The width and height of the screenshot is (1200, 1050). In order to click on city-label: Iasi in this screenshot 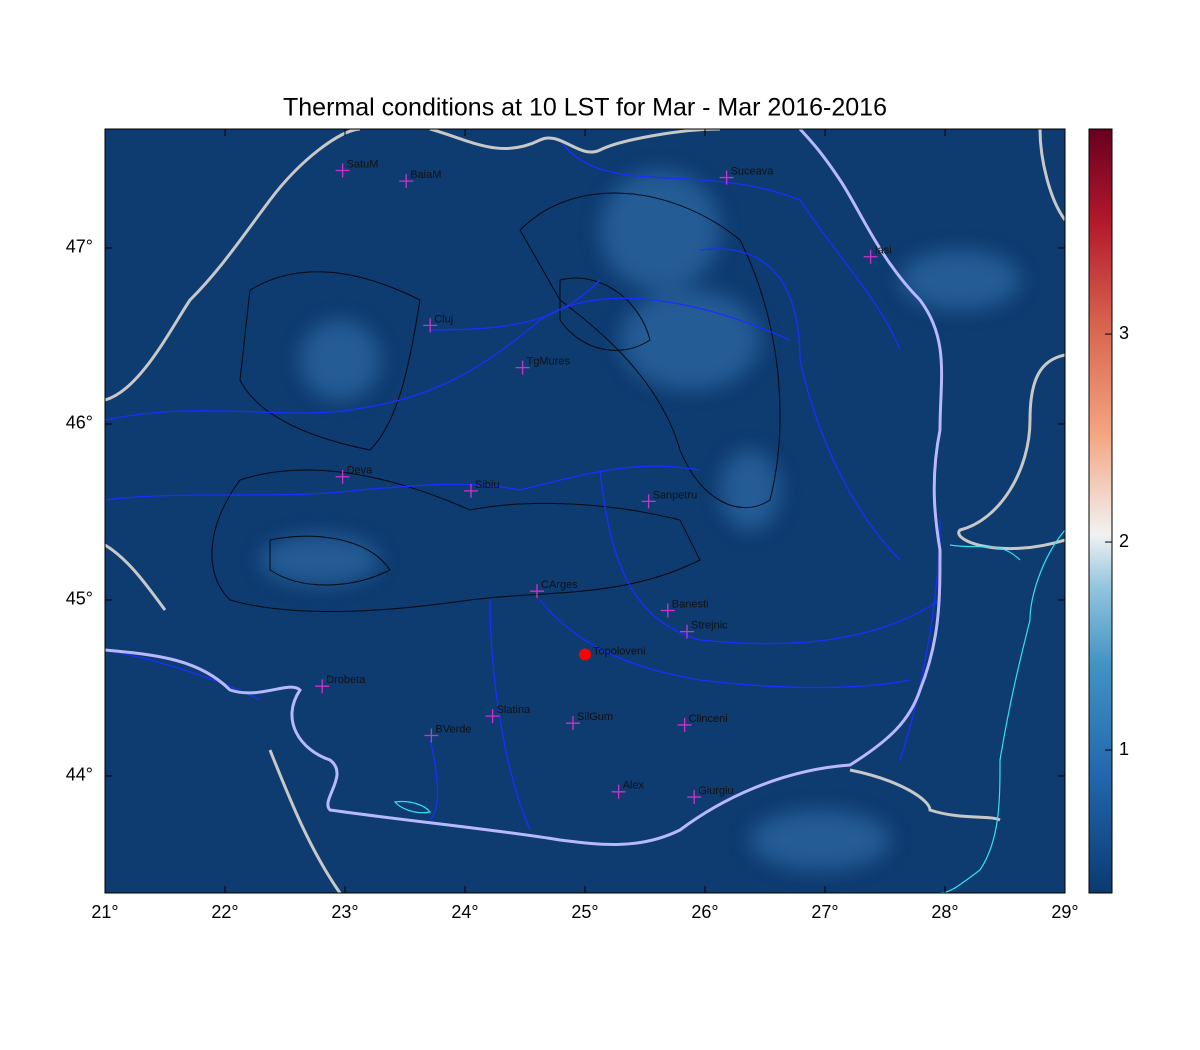, I will do `click(883, 251)`.